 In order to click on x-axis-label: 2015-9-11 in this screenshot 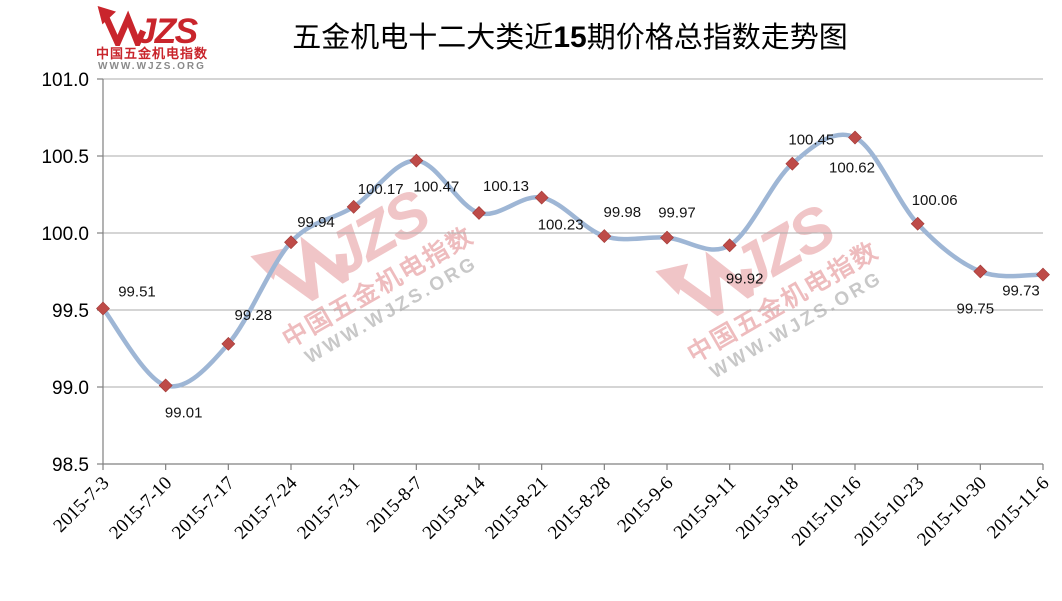, I will do `click(705, 508)`.